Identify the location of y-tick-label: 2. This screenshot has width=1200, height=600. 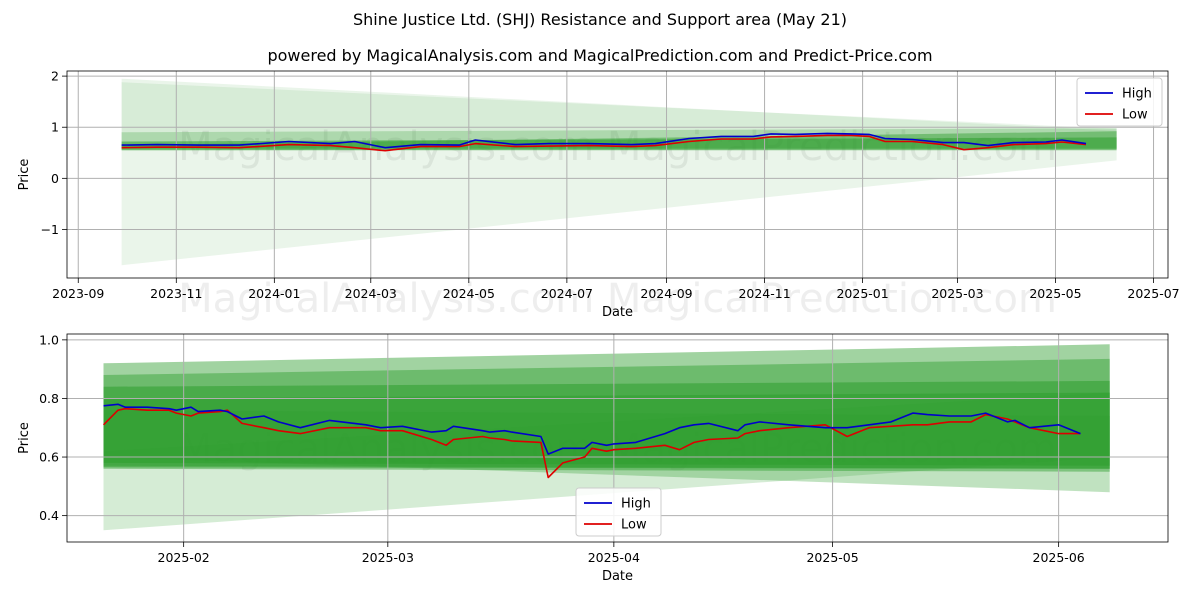
(55, 76).